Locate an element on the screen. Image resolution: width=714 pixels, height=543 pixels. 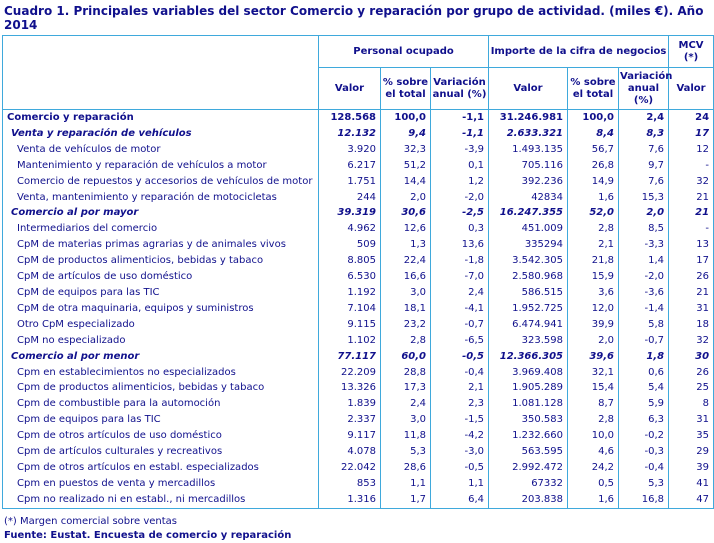
row-label: Comercio al por mayor is located at coordinates (160, 213).